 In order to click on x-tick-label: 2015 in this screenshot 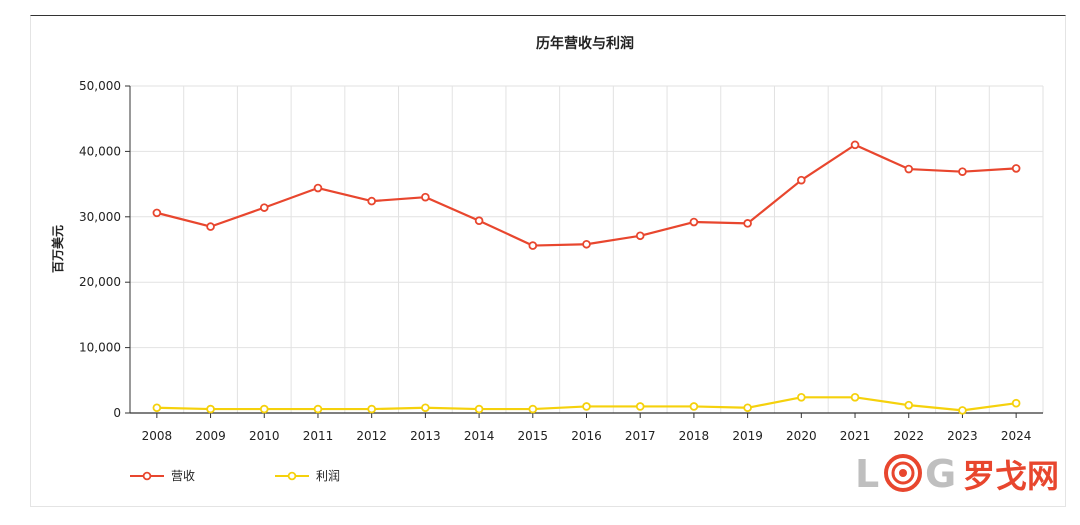, I will do `click(533, 436)`.